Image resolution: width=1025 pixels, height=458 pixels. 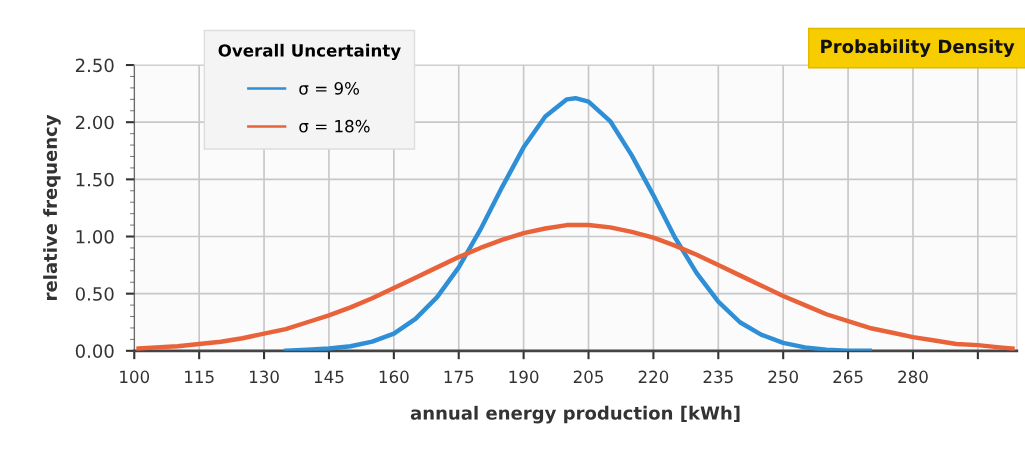 I want to click on x-tick-label: 115, so click(x=199, y=377).